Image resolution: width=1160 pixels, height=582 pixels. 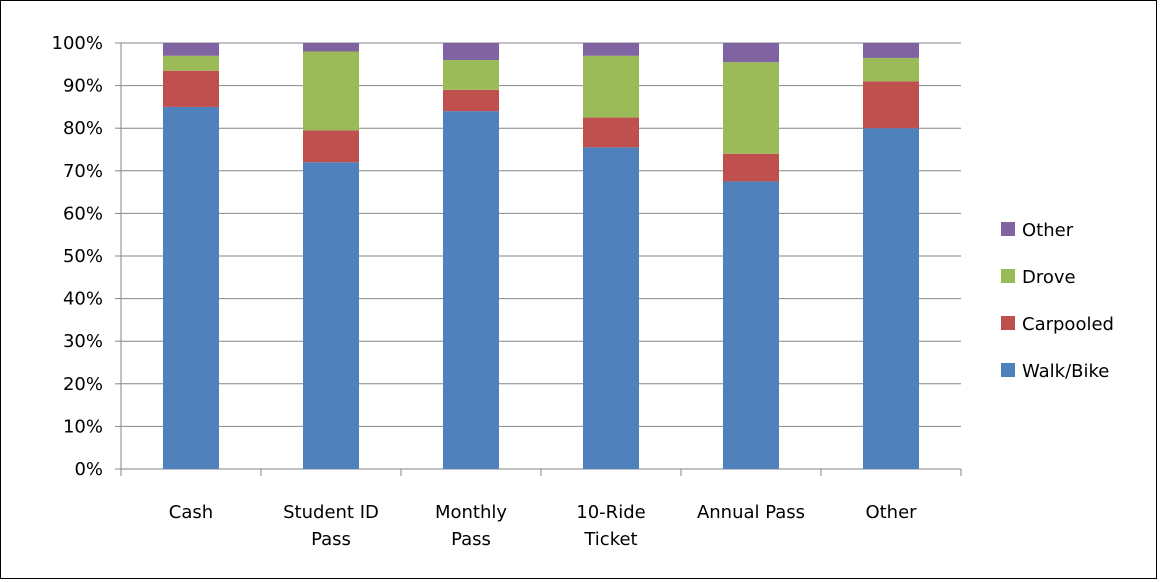 I want to click on y-tick-label: 60%, so click(x=83, y=213).